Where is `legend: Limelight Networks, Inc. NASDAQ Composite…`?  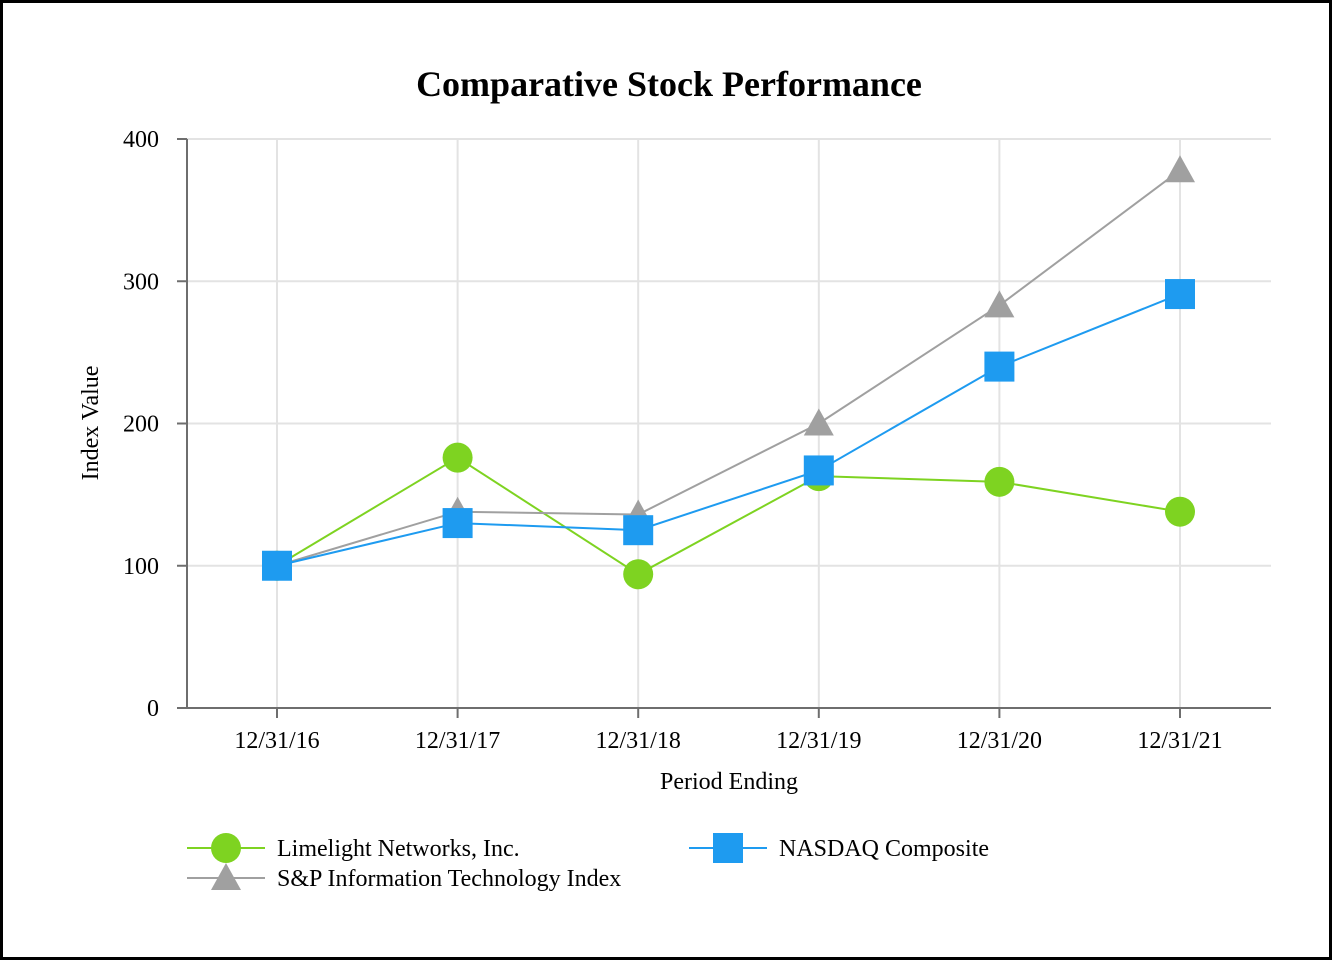
legend: Limelight Networks, Inc. NASDAQ Composite… is located at coordinates (588, 862).